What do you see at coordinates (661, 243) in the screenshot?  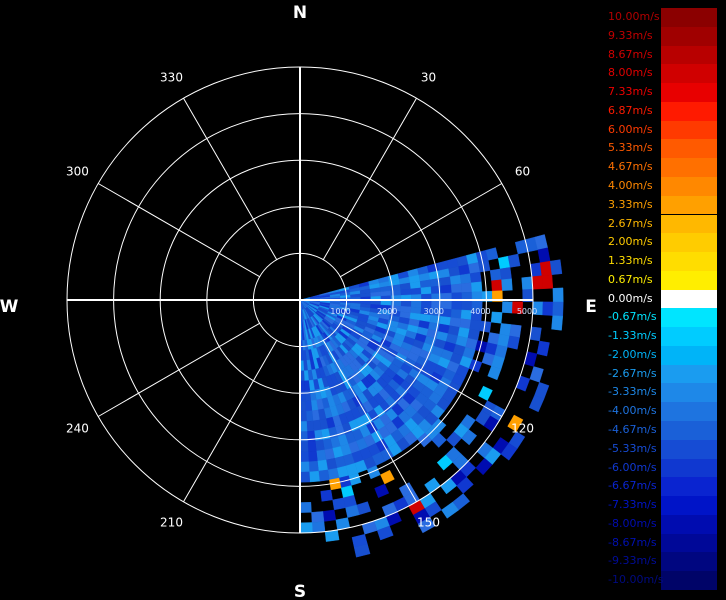 I see `legend-entry: 2.00m/s` at bounding box center [661, 243].